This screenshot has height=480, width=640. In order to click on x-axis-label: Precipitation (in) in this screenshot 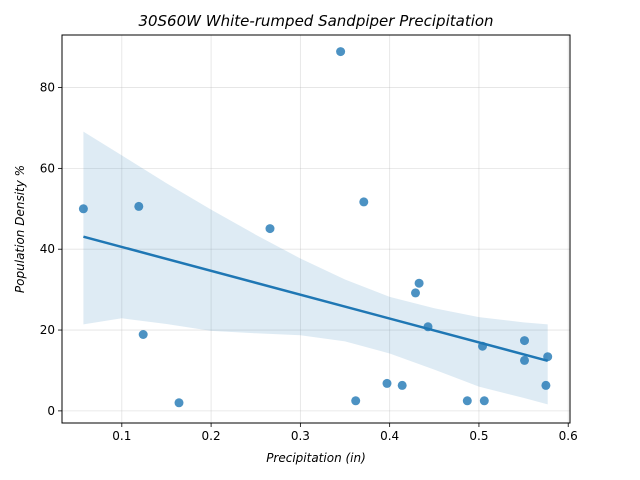, I will do `click(316, 458)`.